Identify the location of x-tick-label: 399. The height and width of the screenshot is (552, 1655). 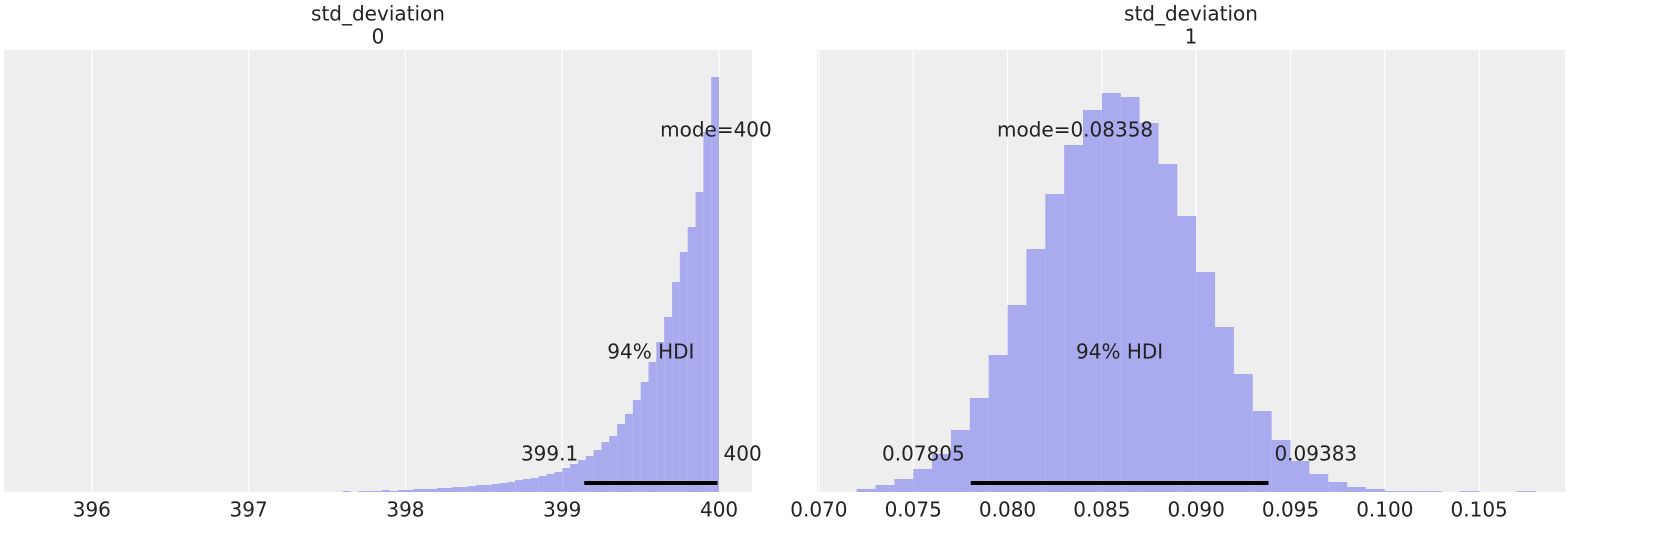
(562, 510).